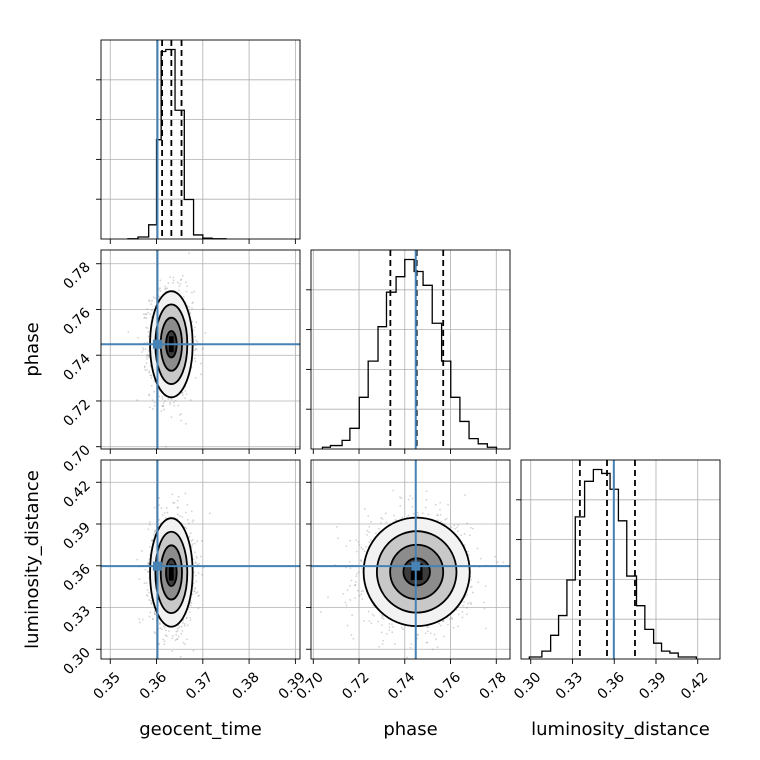 The height and width of the screenshot is (760, 760). Describe the element at coordinates (76, 275) in the screenshot. I see `y-tick-label: 0.78` at that location.